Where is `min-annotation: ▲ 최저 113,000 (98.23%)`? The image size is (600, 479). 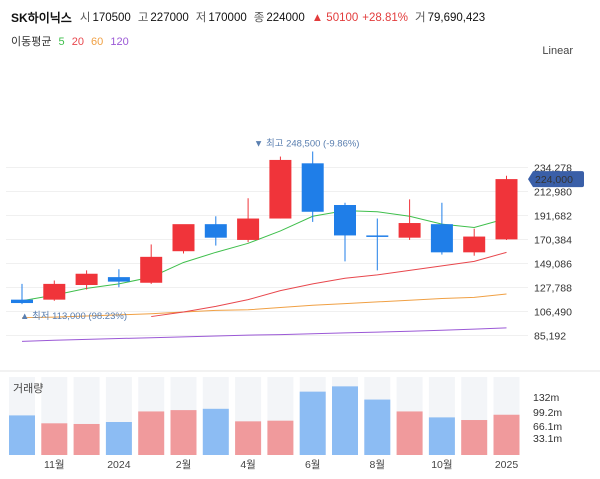 min-annotation: ▲ 최저 113,000 (98.23%) is located at coordinates (73, 316).